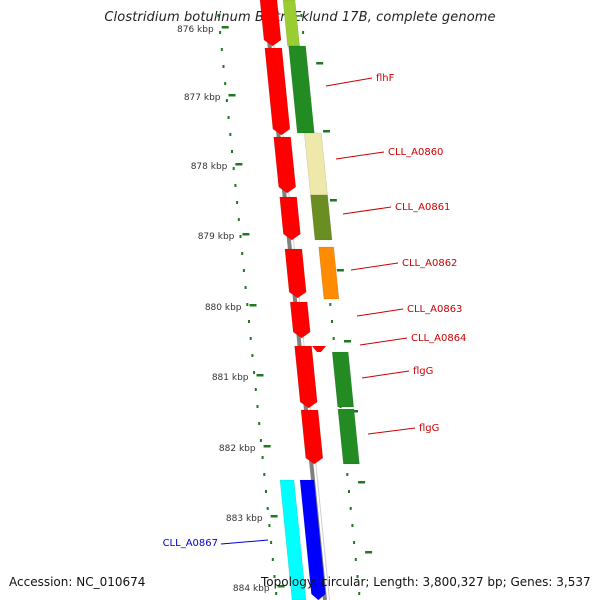 Image resolution: width=600 pixels, height=600 pixels. What do you see at coordinates (244, 519) in the screenshot?
I see `scale-label: 883 kbp` at bounding box center [244, 519].